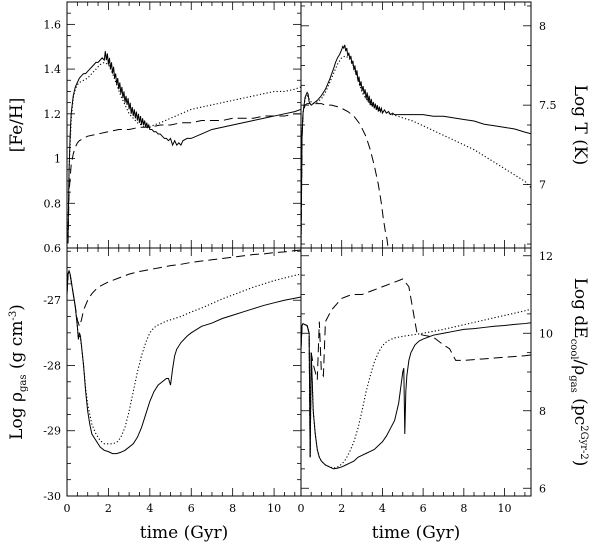 The image size is (596, 547). Describe the element at coordinates (416, 533) in the screenshot. I see `x-axis-label-right: time (Gyr)` at that location.